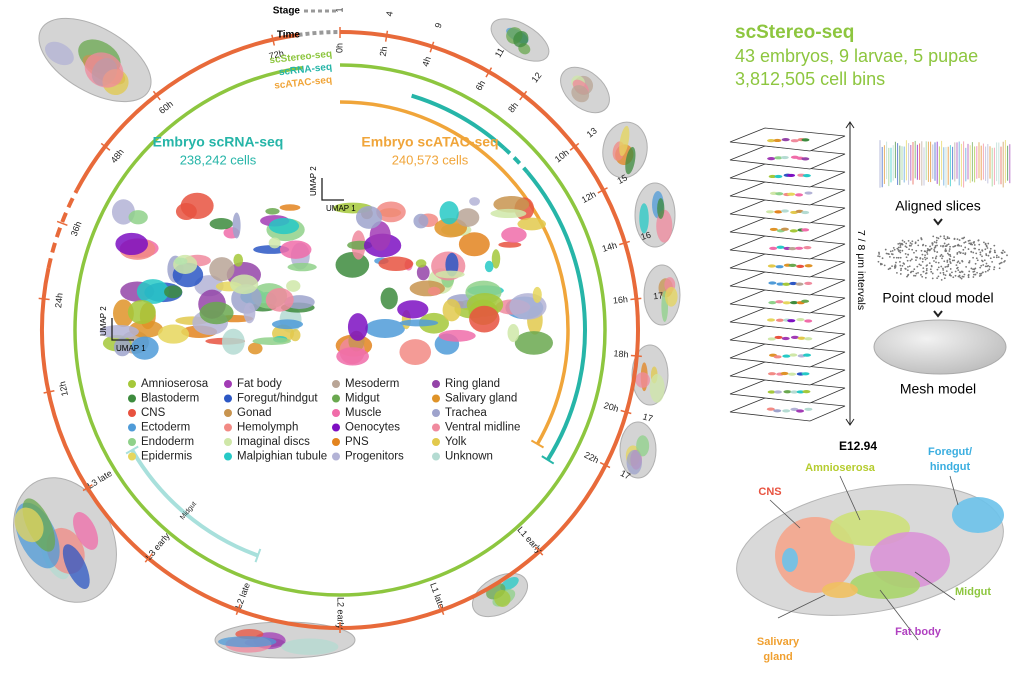  What do you see at coordinates (801, 606) in the screenshot?
I see `leader-line` at bounding box center [801, 606].